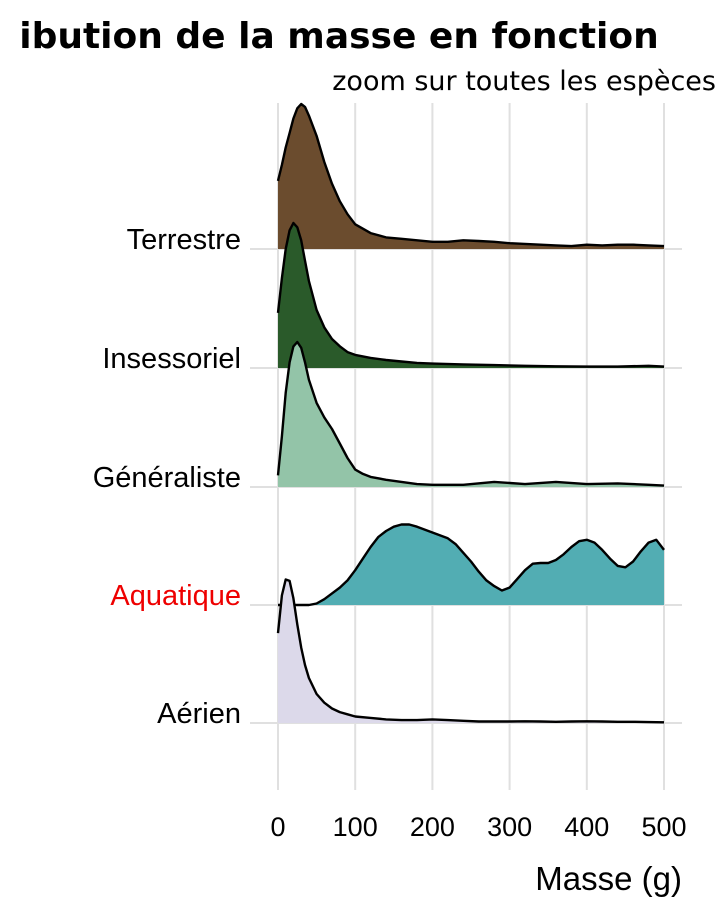 This screenshot has width=720, height=921. I want to click on x-axis-ticks: 0 100 200 300 400 500, so click(478, 827).